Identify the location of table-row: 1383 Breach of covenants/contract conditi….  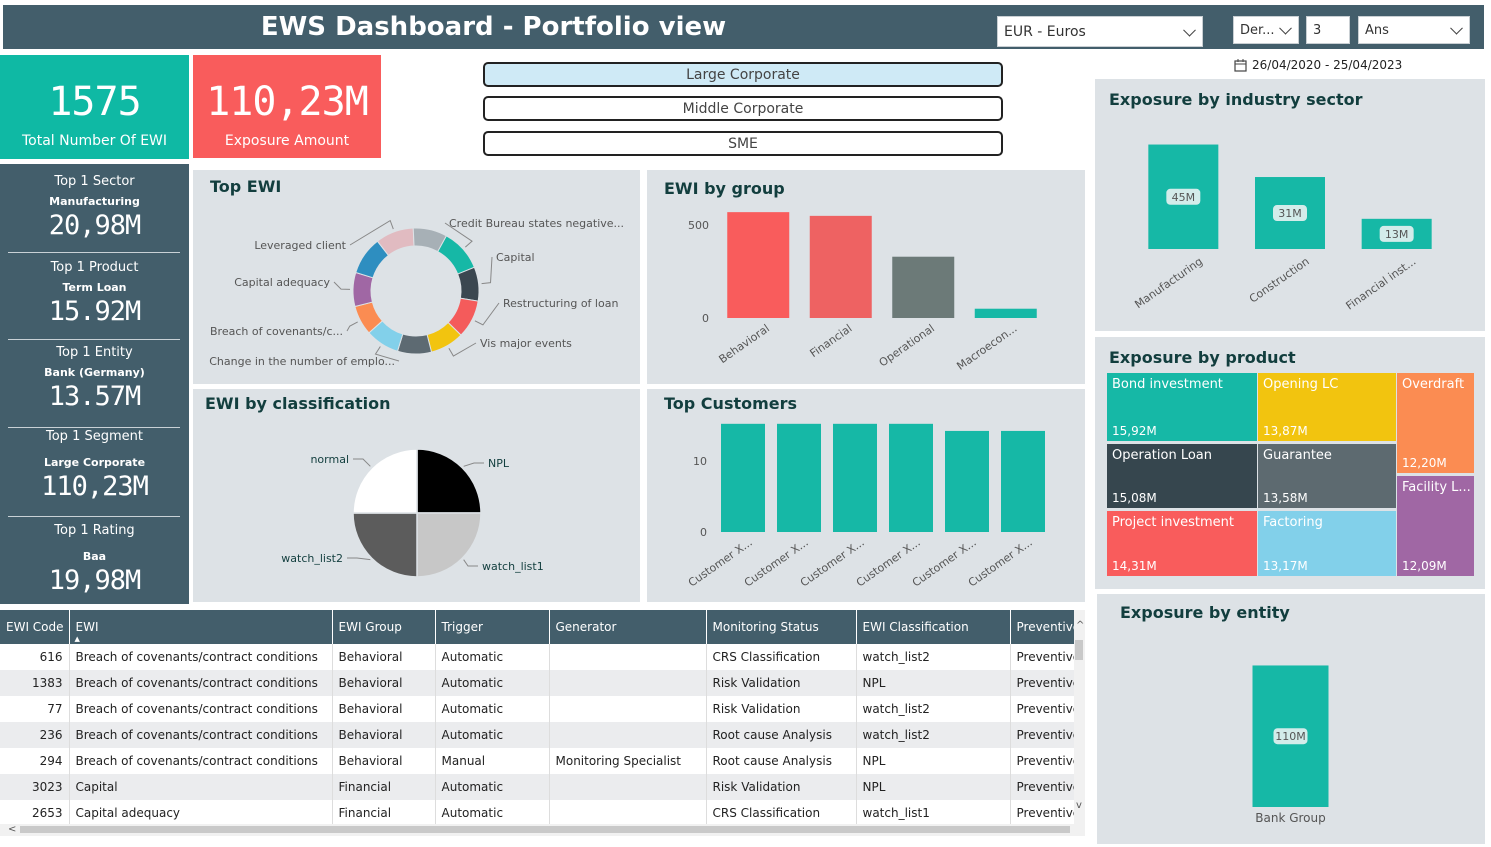
(540, 683).